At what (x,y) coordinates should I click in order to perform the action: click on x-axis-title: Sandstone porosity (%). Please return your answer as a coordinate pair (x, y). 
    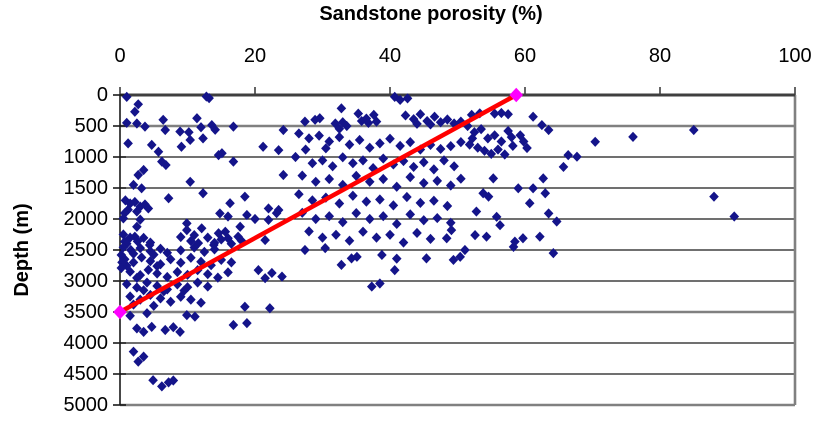
    Looking at the image, I should click on (431, 14).